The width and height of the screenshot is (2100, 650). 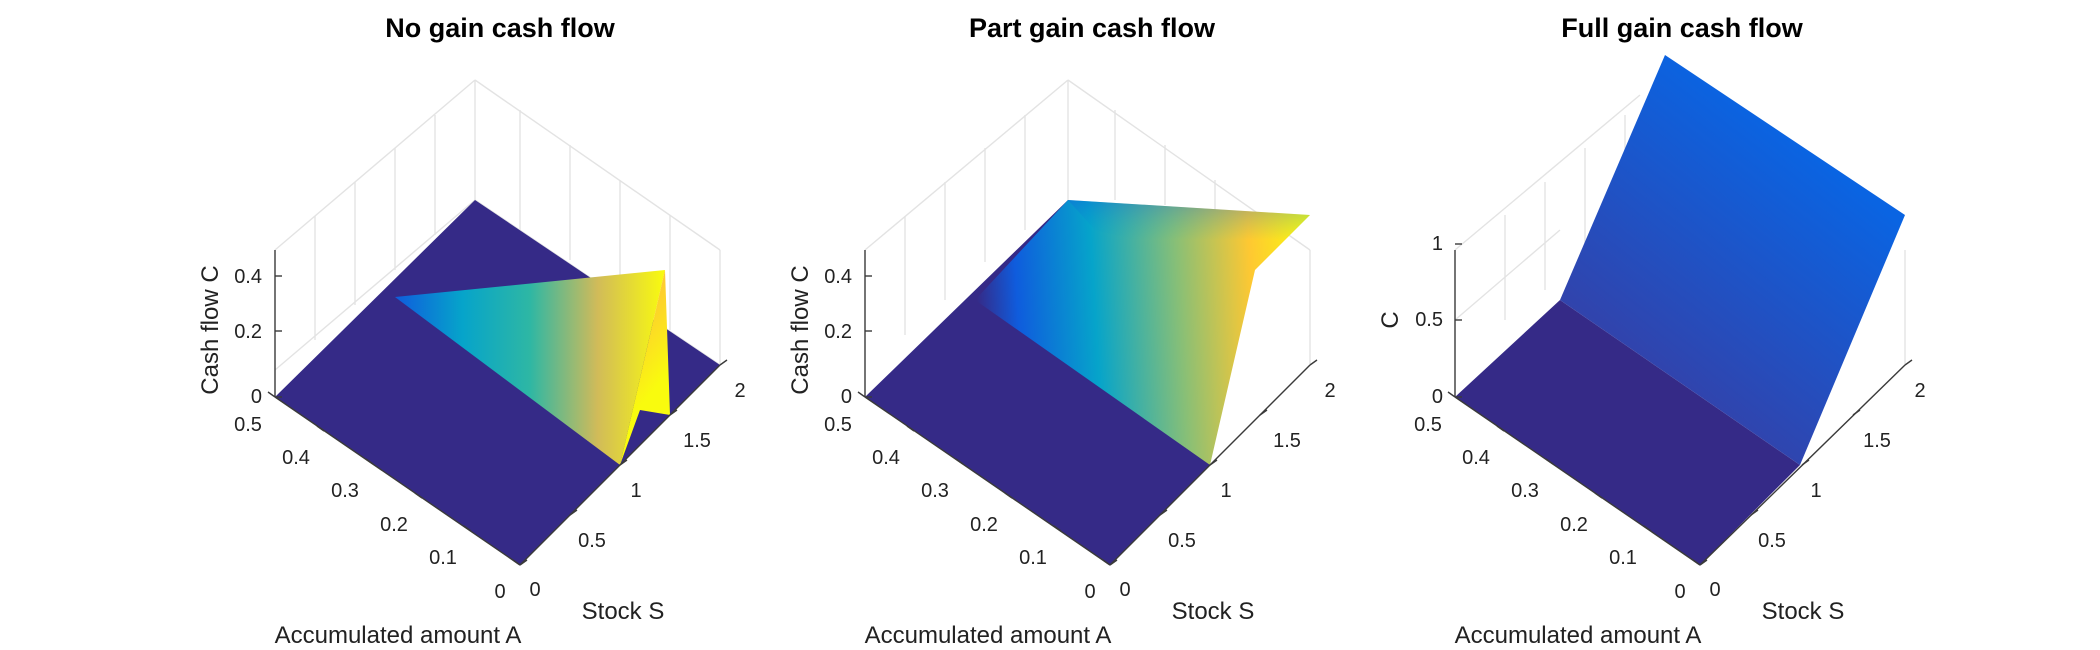 What do you see at coordinates (500, 28) in the screenshot?
I see `panel-title: No gain cash flow` at bounding box center [500, 28].